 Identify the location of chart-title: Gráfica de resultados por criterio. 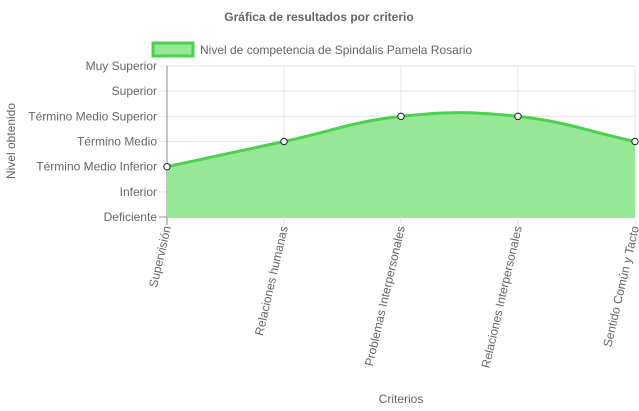
(318, 17).